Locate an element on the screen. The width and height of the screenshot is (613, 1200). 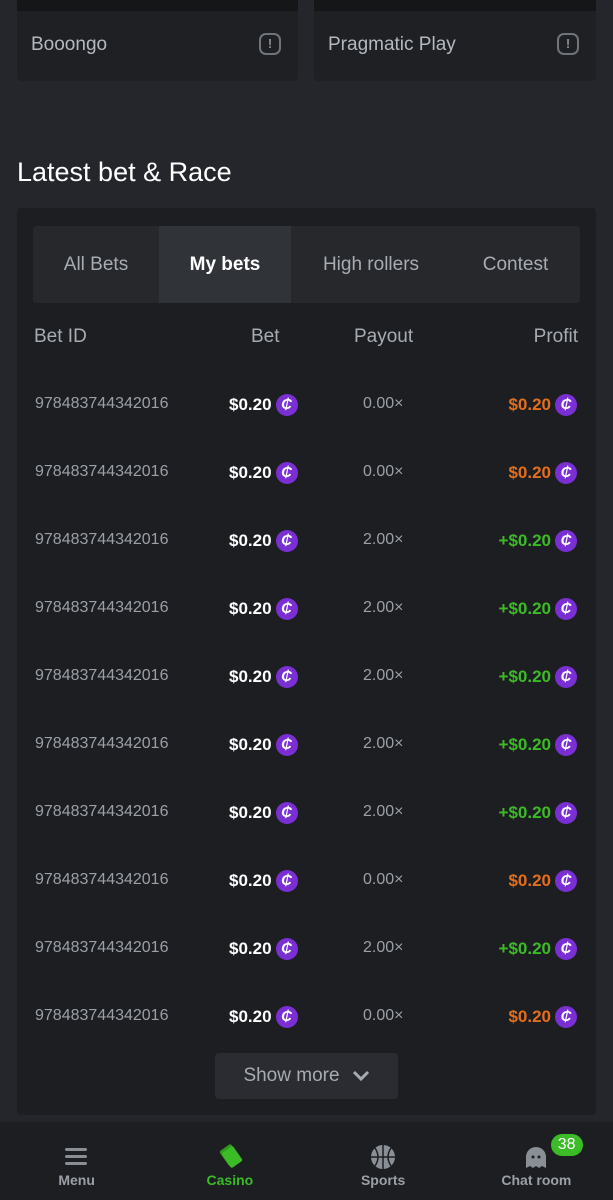
show-more-label: Show more is located at coordinates (291, 1075).